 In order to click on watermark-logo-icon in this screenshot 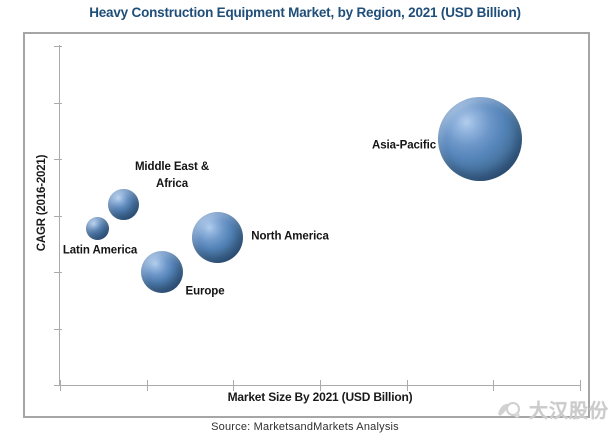, I will do `click(511, 410)`.